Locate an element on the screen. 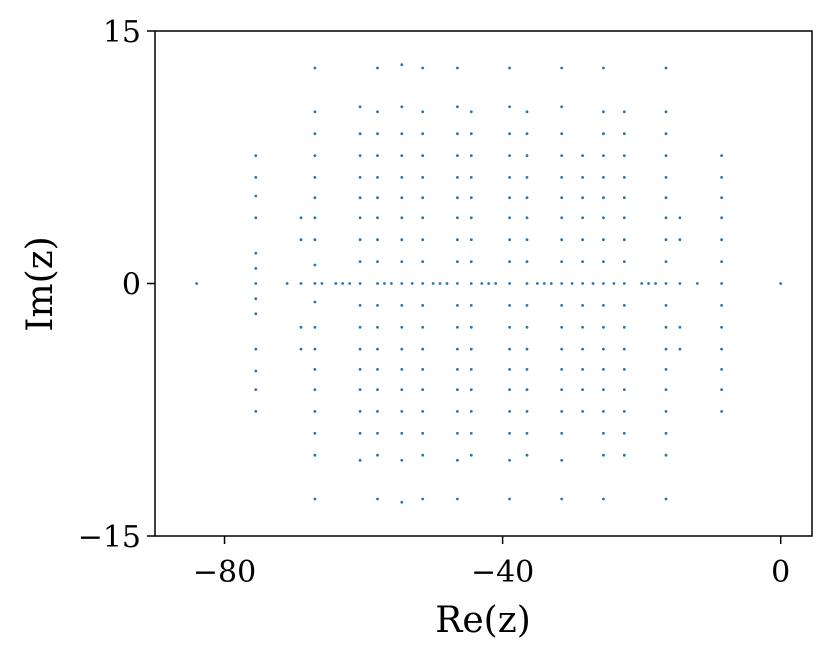 This screenshot has width=829, height=661. x-tick-label: −40 is located at coordinates (502, 572).